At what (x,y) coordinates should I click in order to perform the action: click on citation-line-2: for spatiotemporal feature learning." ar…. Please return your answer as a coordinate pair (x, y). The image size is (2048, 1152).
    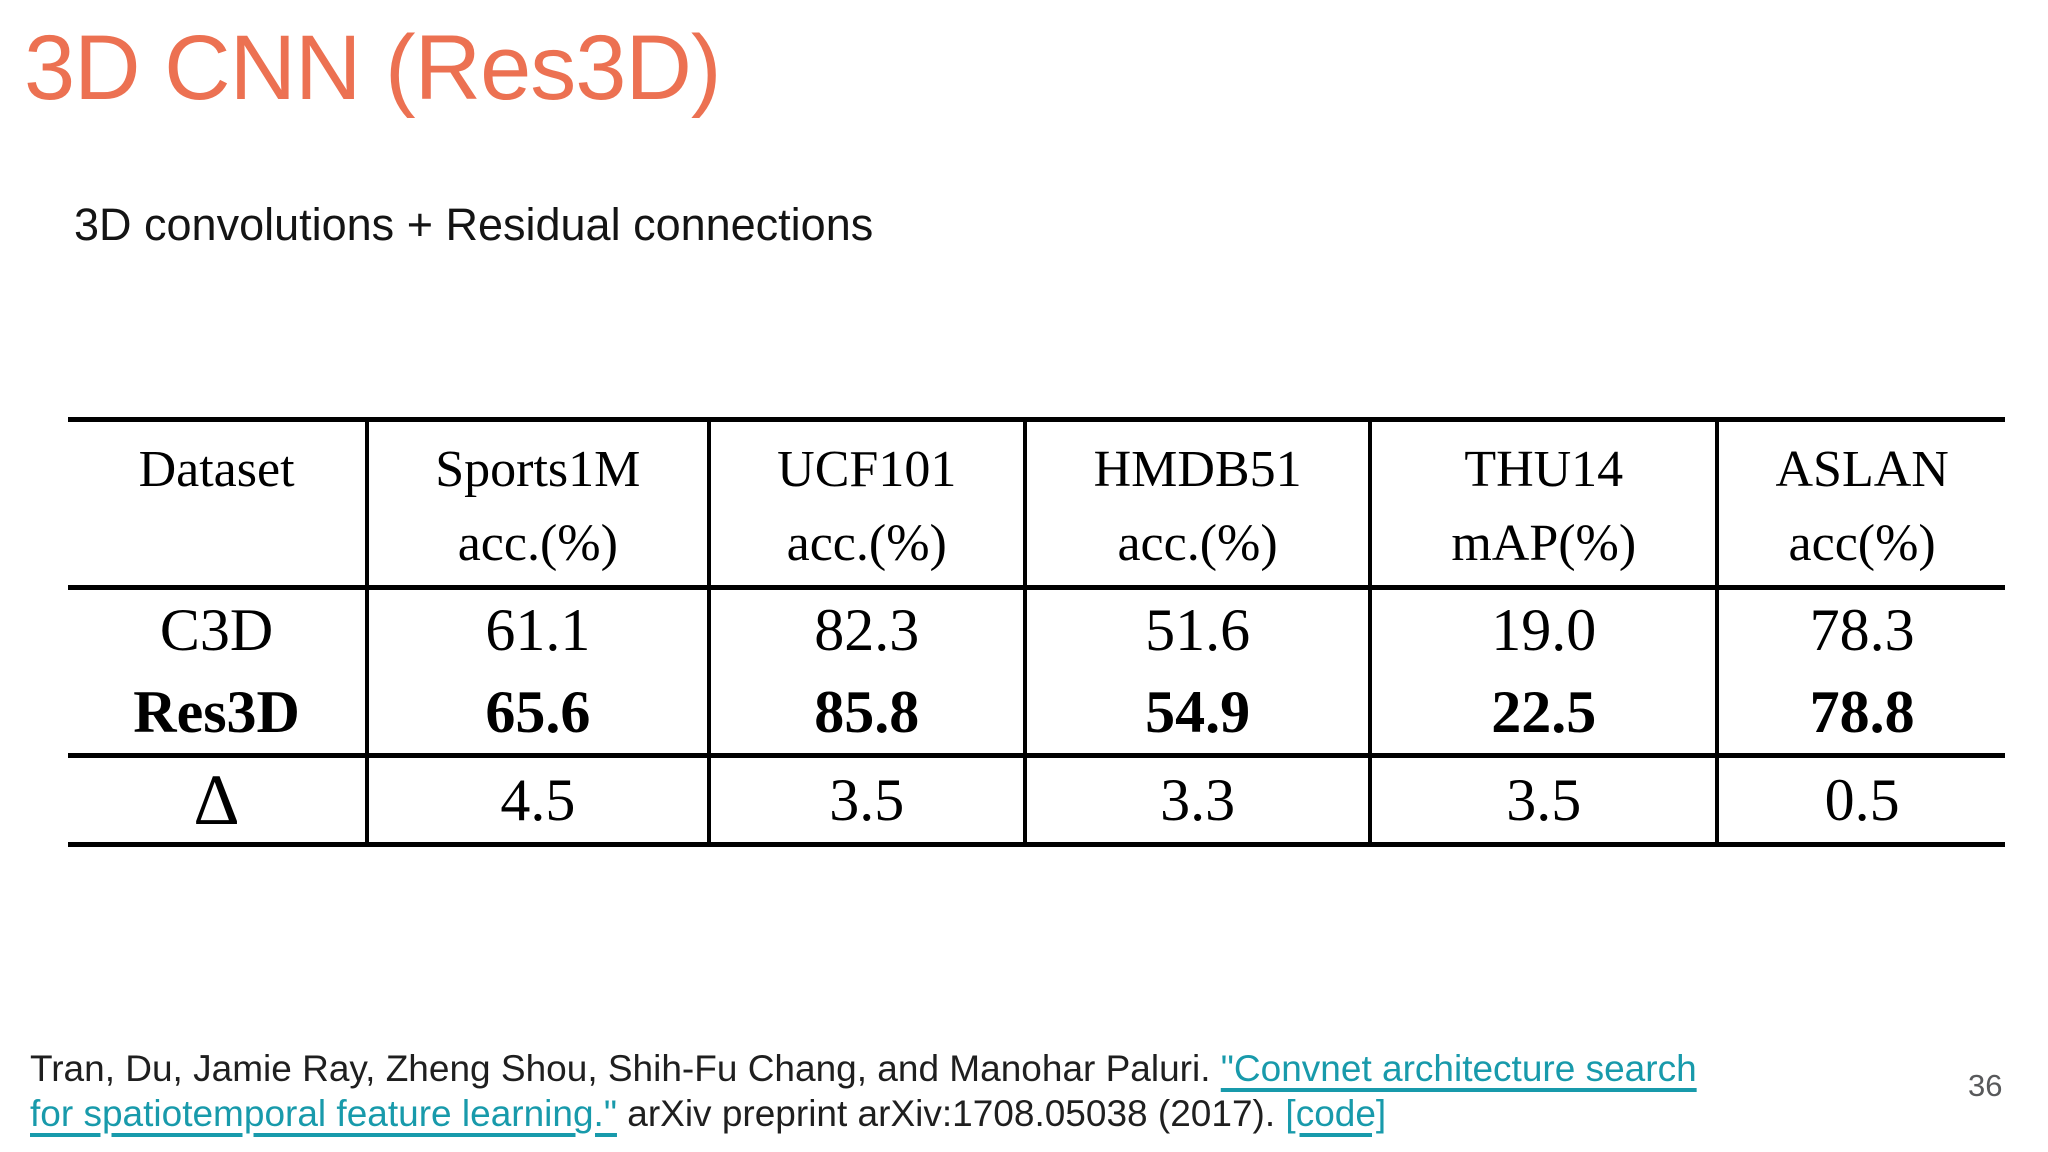
    Looking at the image, I should click on (980, 1113).